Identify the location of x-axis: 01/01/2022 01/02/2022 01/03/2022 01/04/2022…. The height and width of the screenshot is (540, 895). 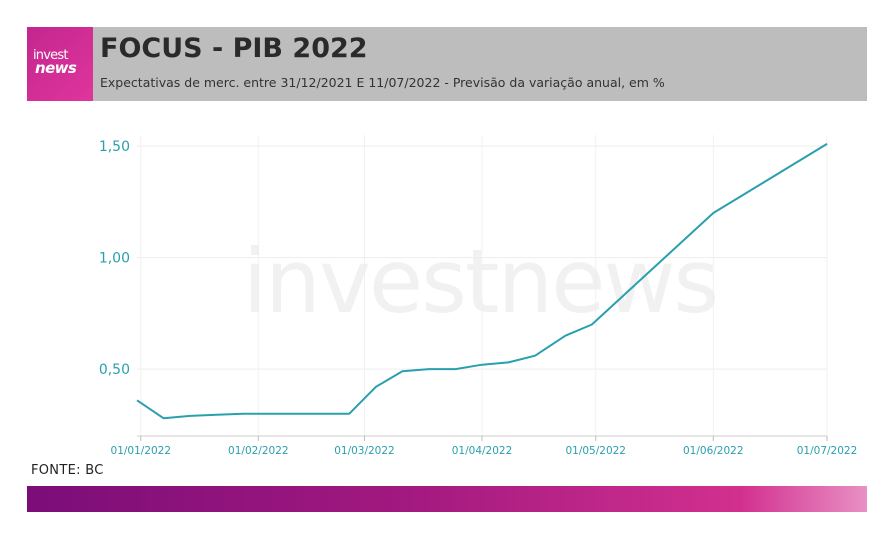
(484, 446).